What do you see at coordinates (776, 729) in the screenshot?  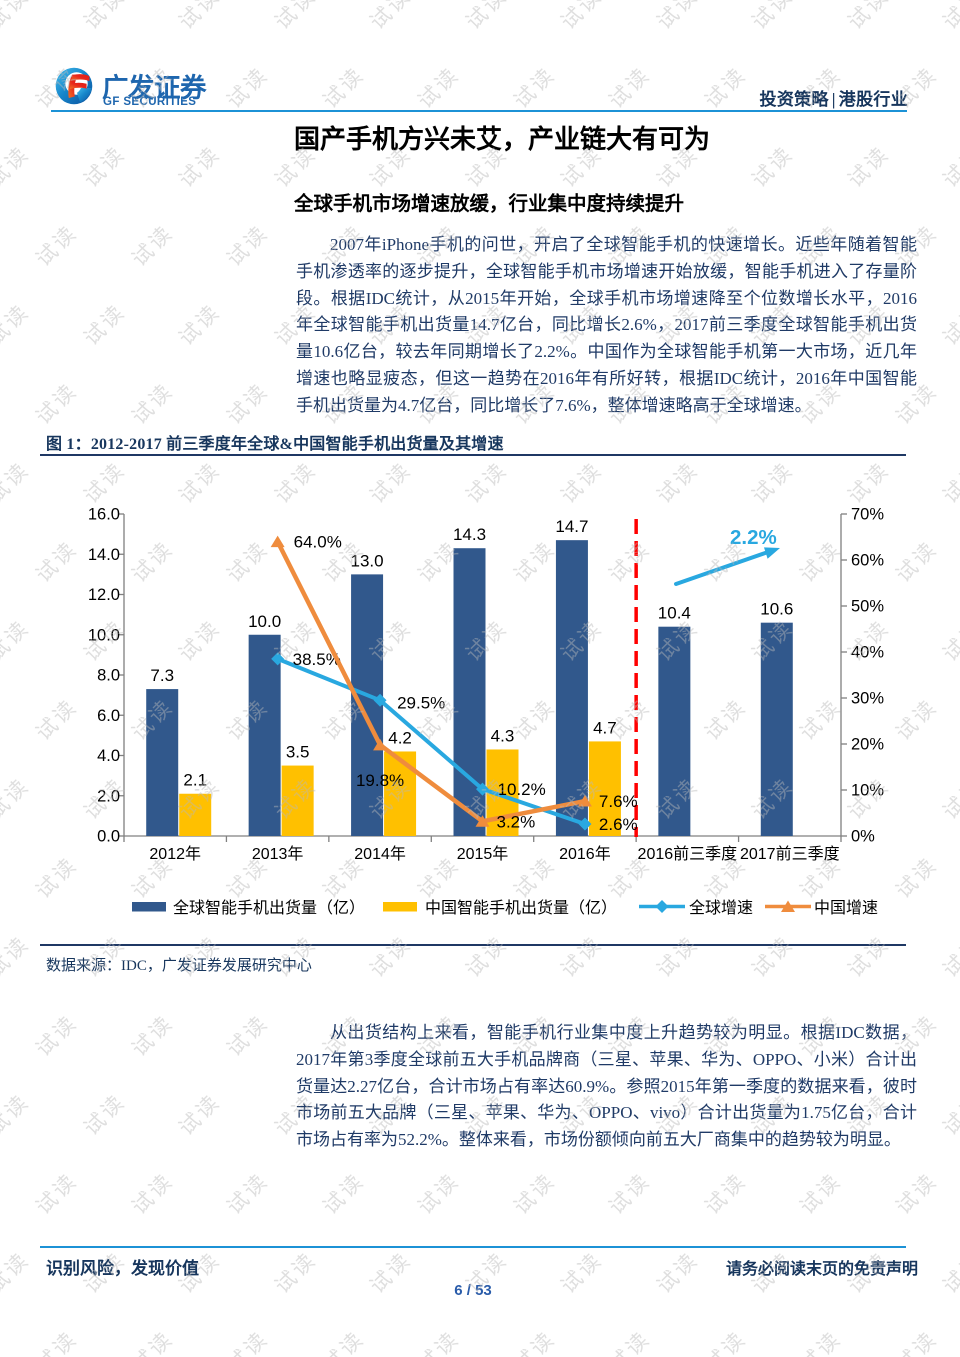 I see `bar-global-2017前三季度` at bounding box center [776, 729].